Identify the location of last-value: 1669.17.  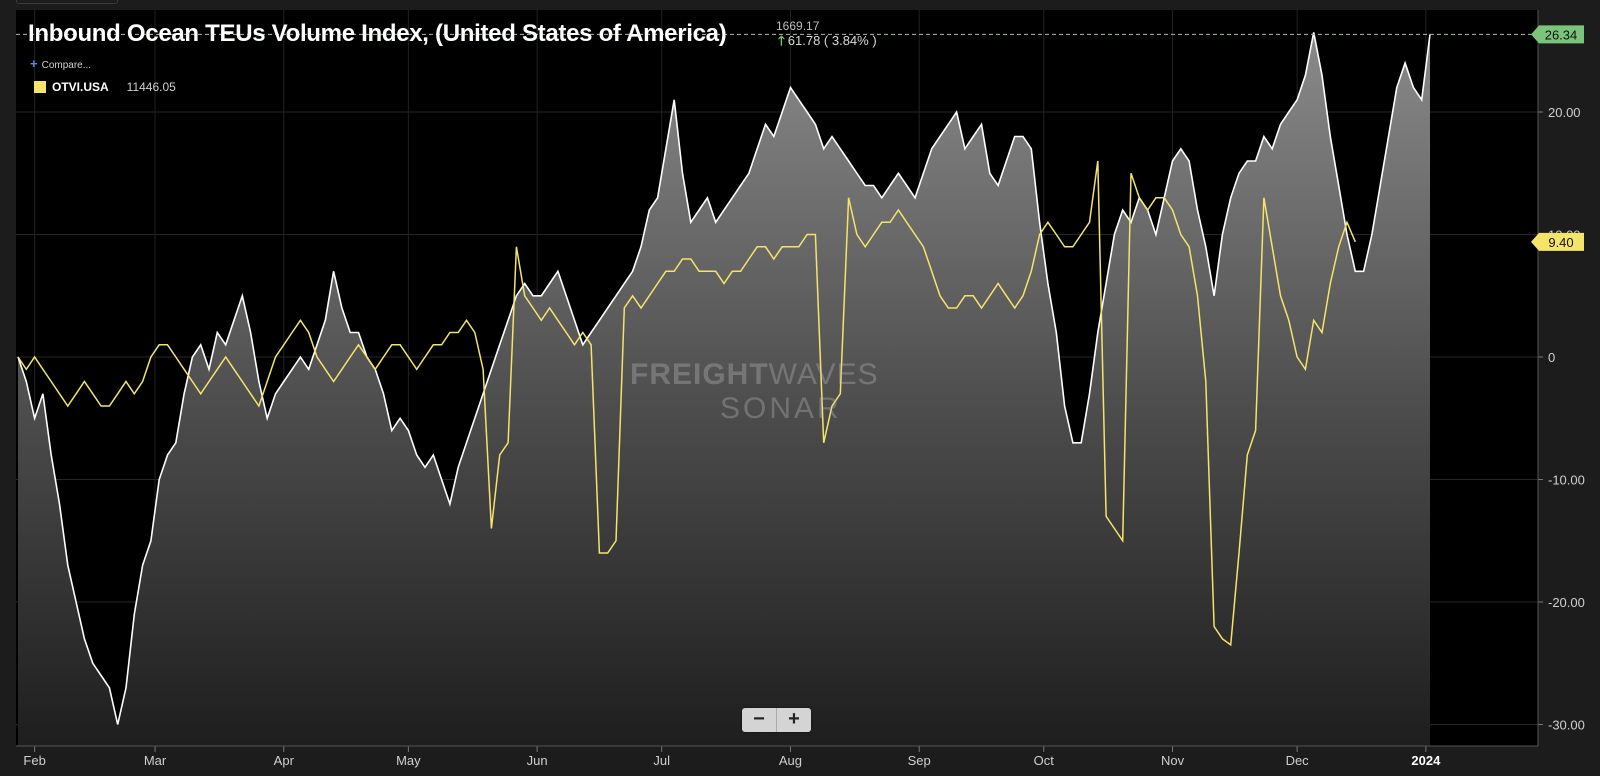
(798, 26).